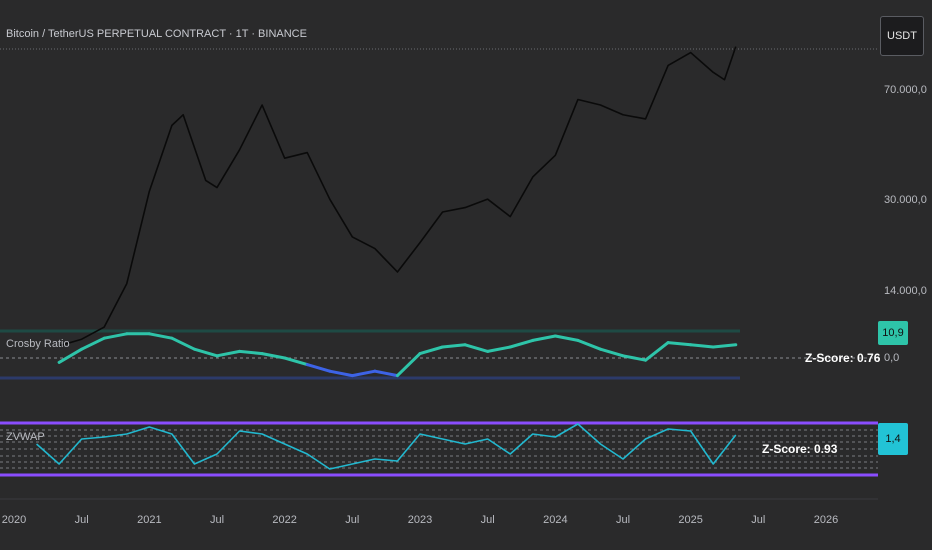 The height and width of the screenshot is (550, 932). I want to click on x-tick-4: 2022, so click(284, 520).